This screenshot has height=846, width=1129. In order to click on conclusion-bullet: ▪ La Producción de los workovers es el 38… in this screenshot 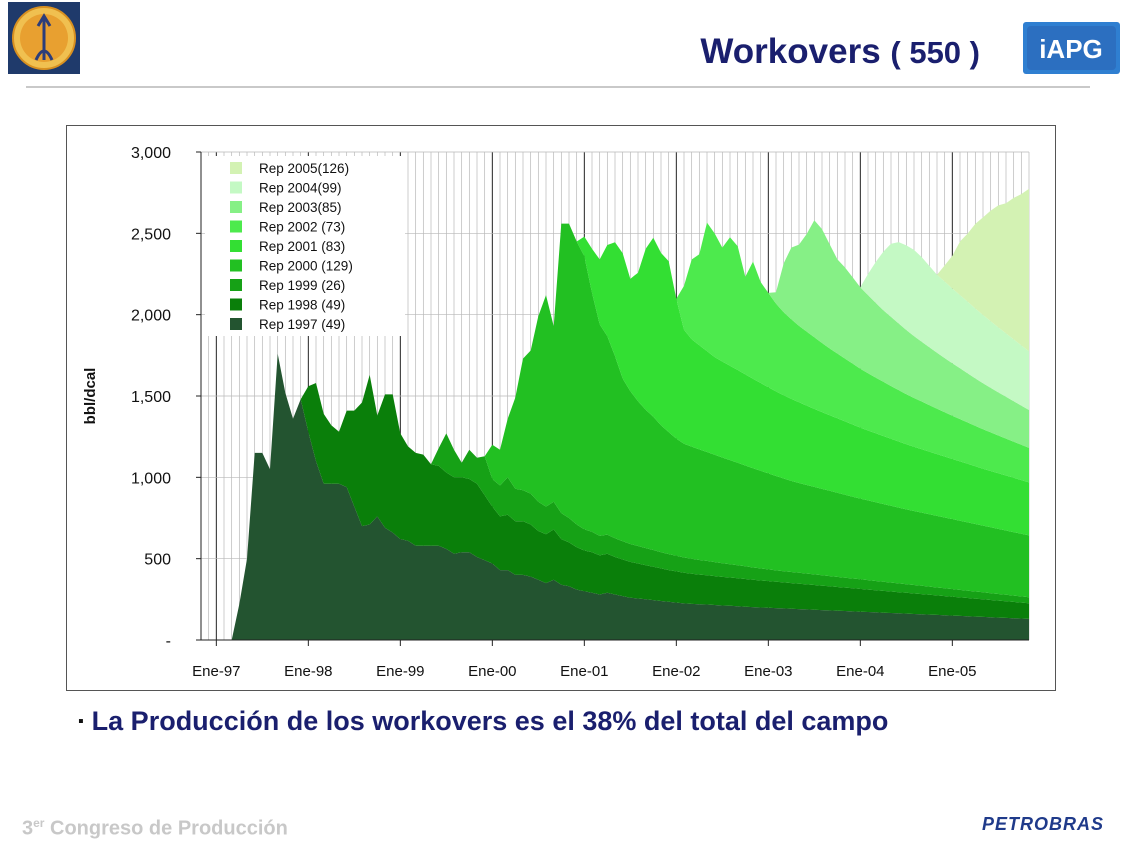, I will do `click(483, 721)`.